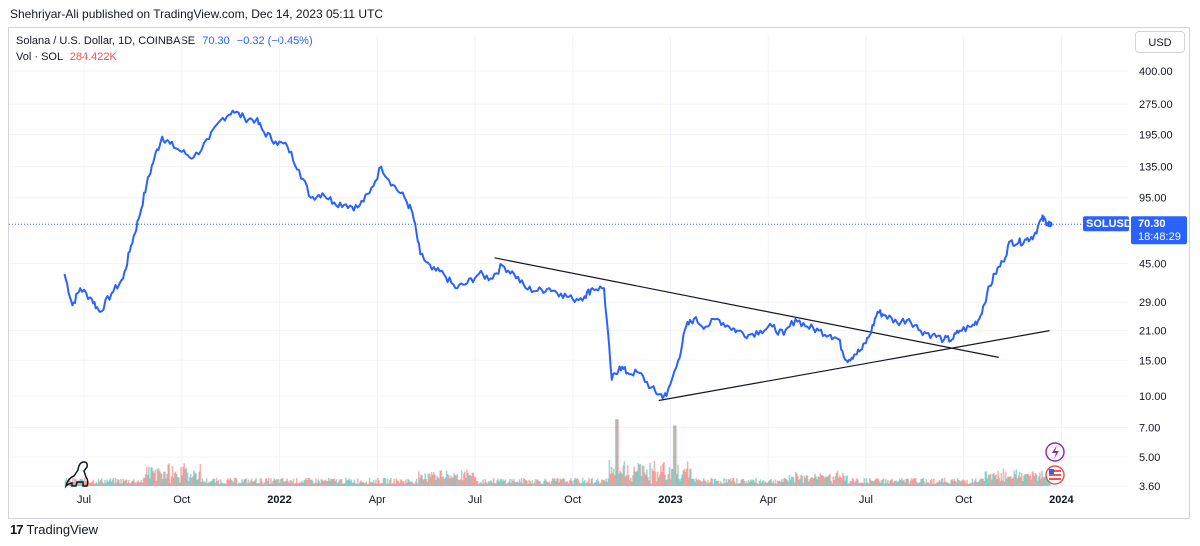  What do you see at coordinates (1160, 42) in the screenshot?
I see `currency-button: USD` at bounding box center [1160, 42].